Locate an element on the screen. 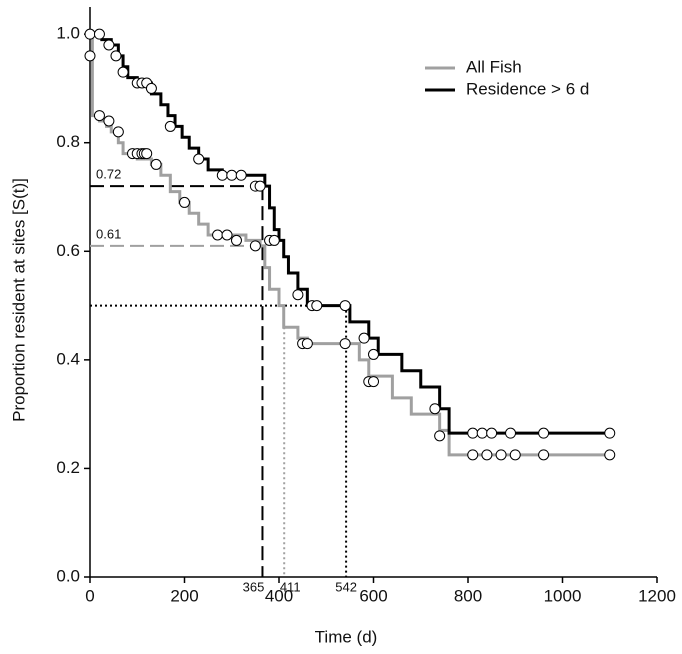  y-tick-label: 0.6 is located at coordinates (68, 250).